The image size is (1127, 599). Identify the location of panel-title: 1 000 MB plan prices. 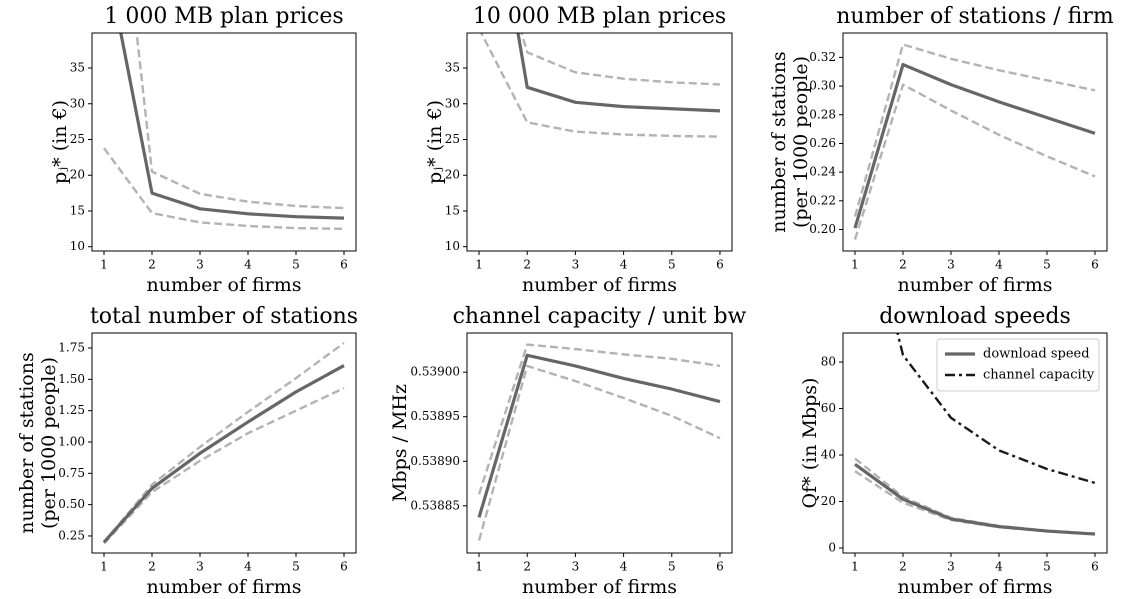
(223, 16).